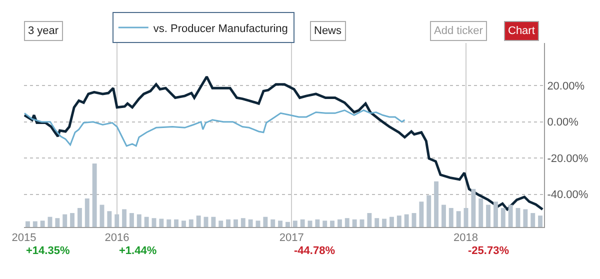 The height and width of the screenshot is (279, 600). What do you see at coordinates (215, 128) in the screenshot?
I see `line-series` at bounding box center [215, 128].